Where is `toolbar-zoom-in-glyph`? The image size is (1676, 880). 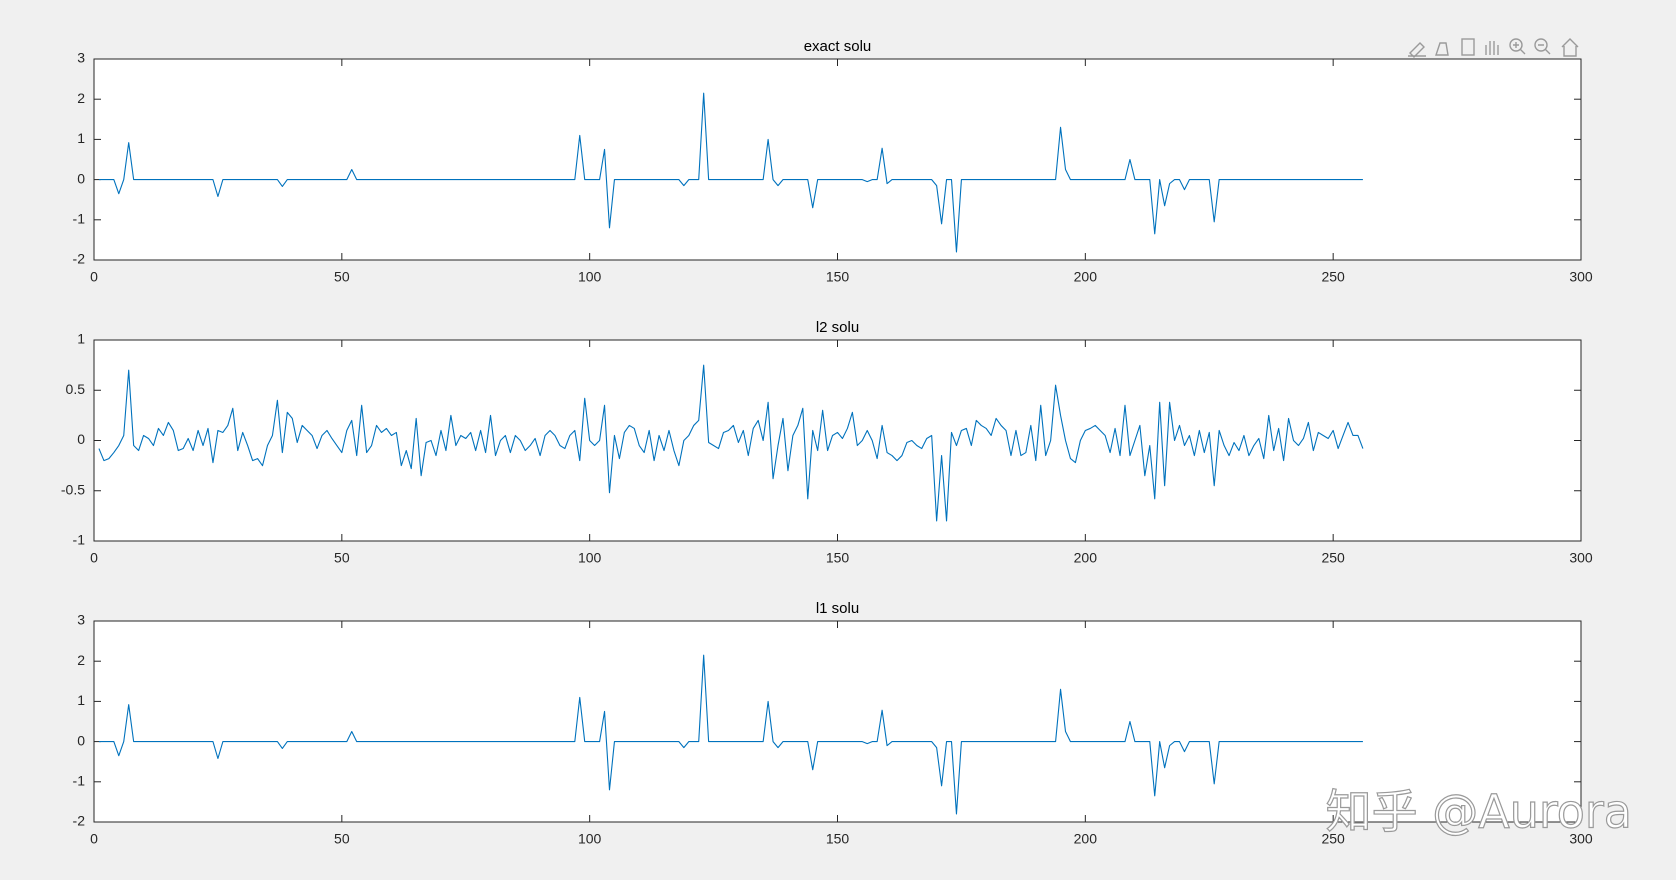
toolbar-zoom-in-glyph is located at coordinates (1519, 48).